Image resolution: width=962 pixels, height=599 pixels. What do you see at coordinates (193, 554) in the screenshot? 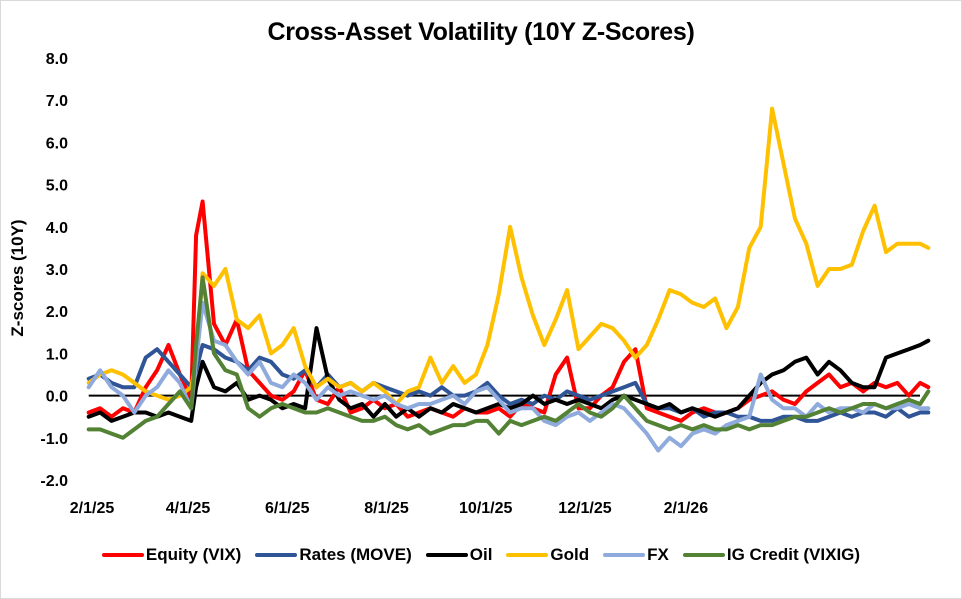
I see `legend-label: Equity (VIX)` at bounding box center [193, 554].